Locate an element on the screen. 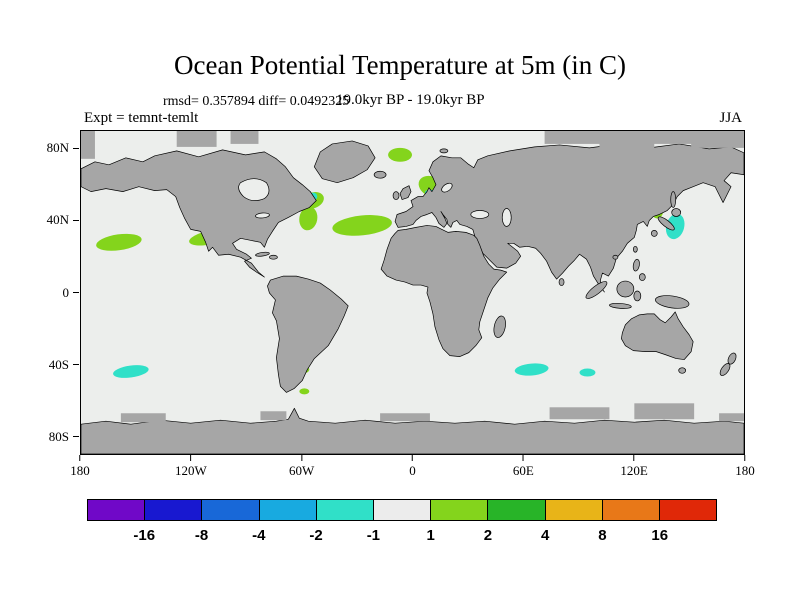  new-zealand-south is located at coordinates (725, 369).